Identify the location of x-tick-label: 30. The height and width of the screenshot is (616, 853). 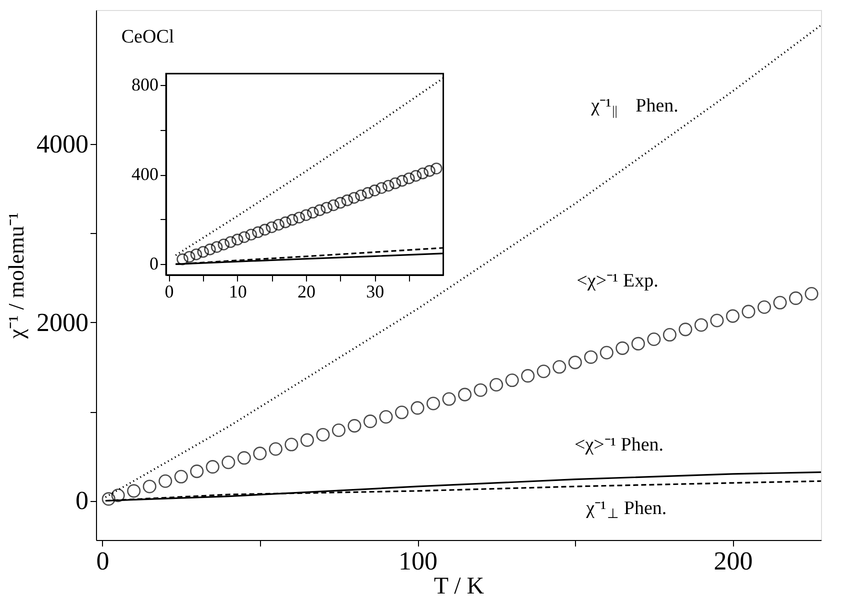
(375, 292).